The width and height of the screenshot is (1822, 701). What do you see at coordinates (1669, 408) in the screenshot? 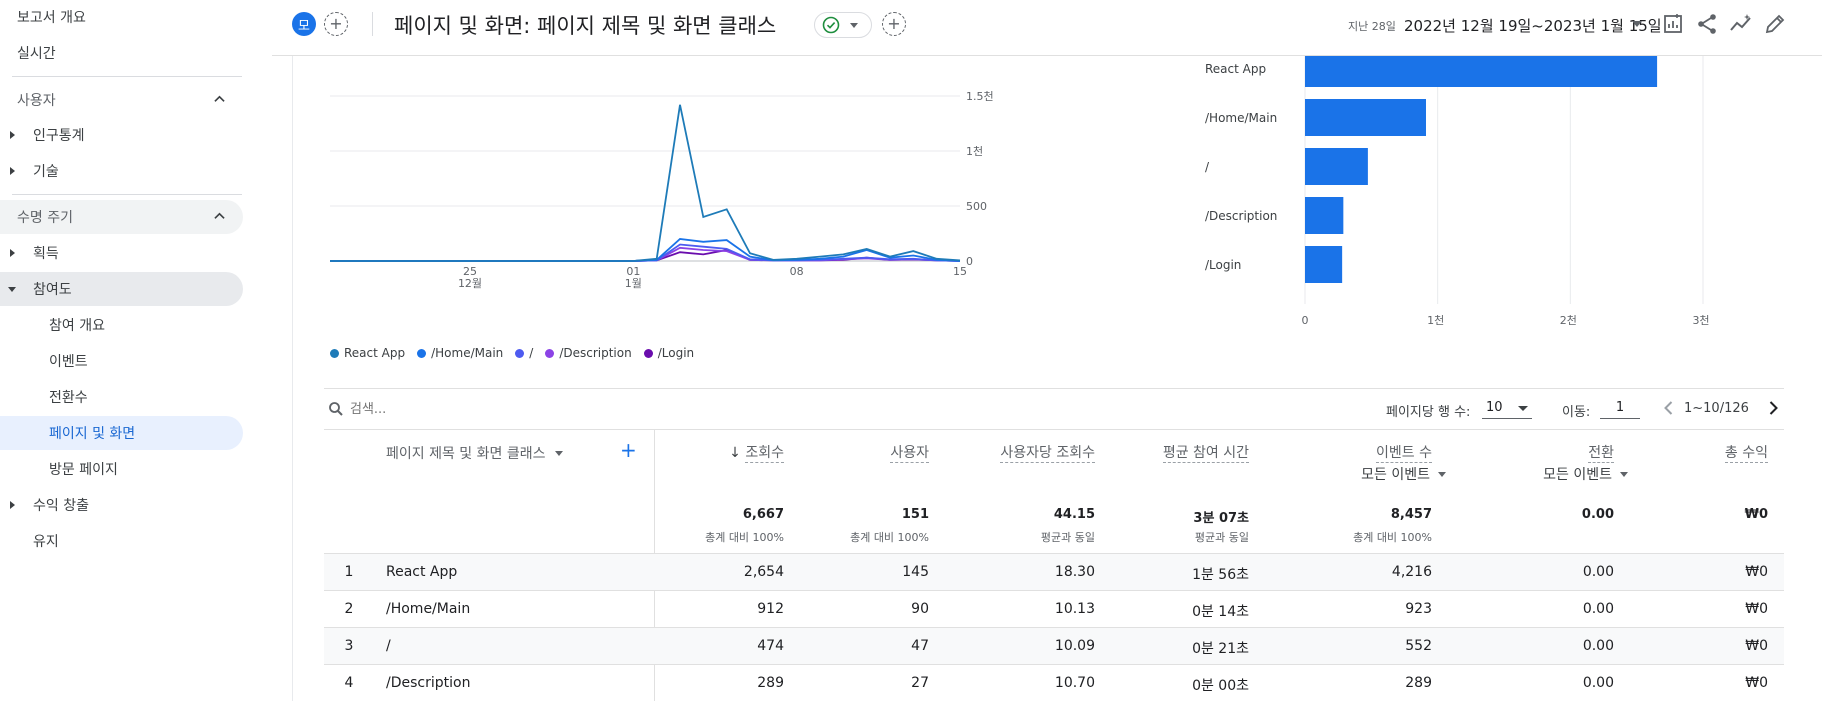
I see `chevron-left-icon` at bounding box center [1669, 408].